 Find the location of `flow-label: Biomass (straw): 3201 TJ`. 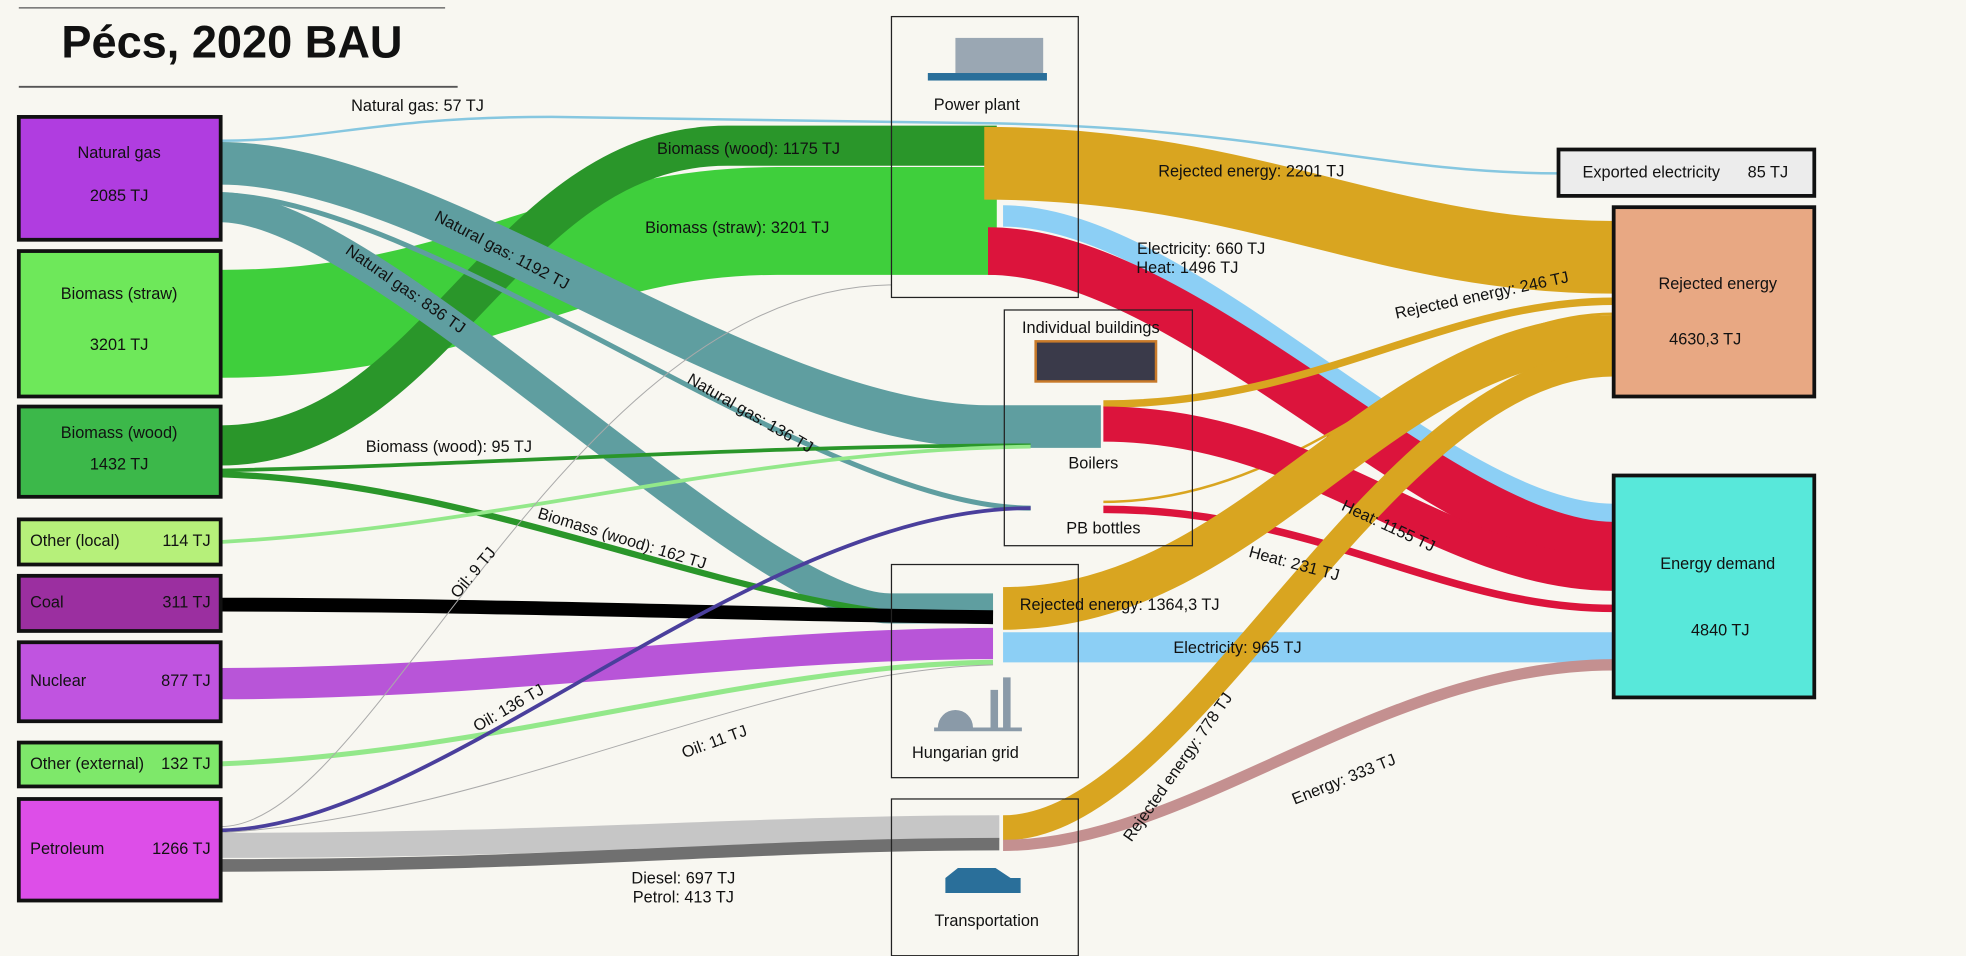

flow-label: Biomass (straw): 3201 TJ is located at coordinates (737, 228).